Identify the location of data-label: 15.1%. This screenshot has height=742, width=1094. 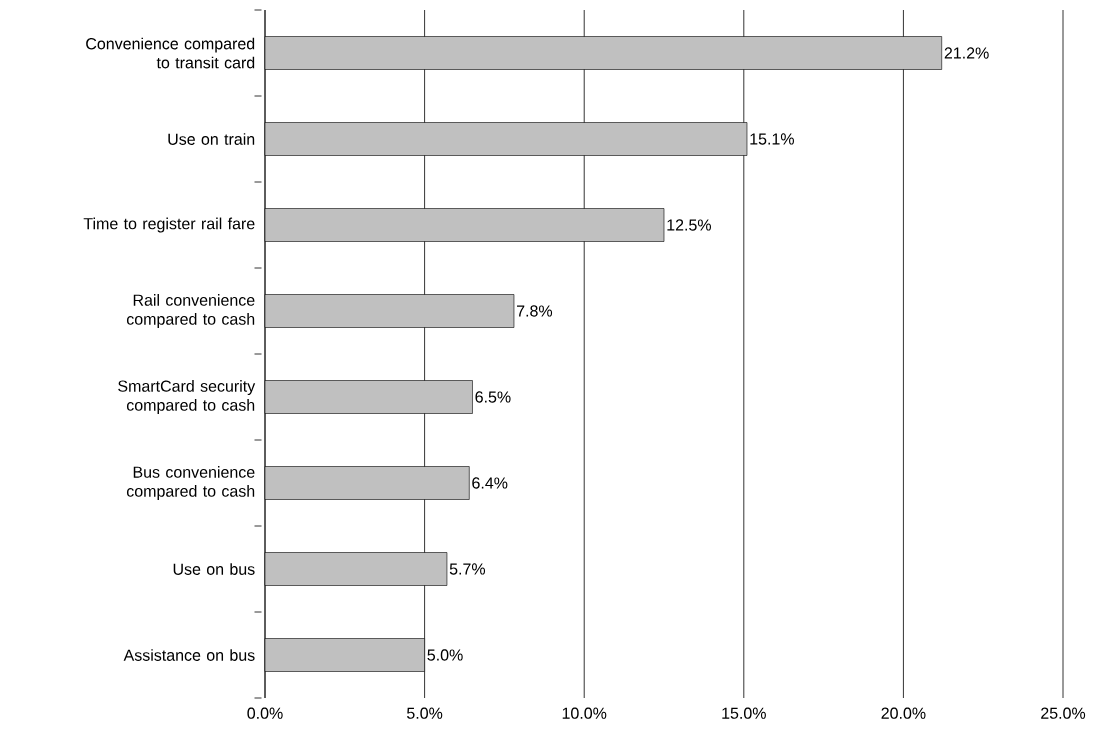
(772, 139).